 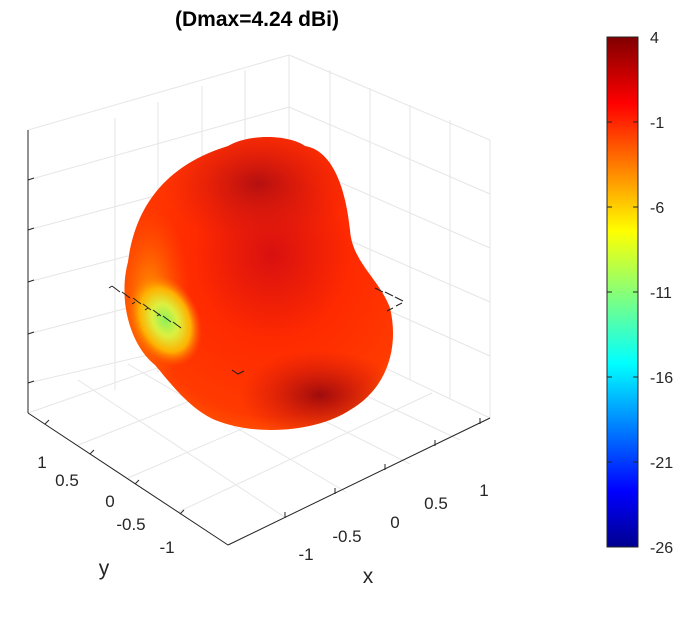 I want to click on z-axis-ticks, so click(x=31, y=280).